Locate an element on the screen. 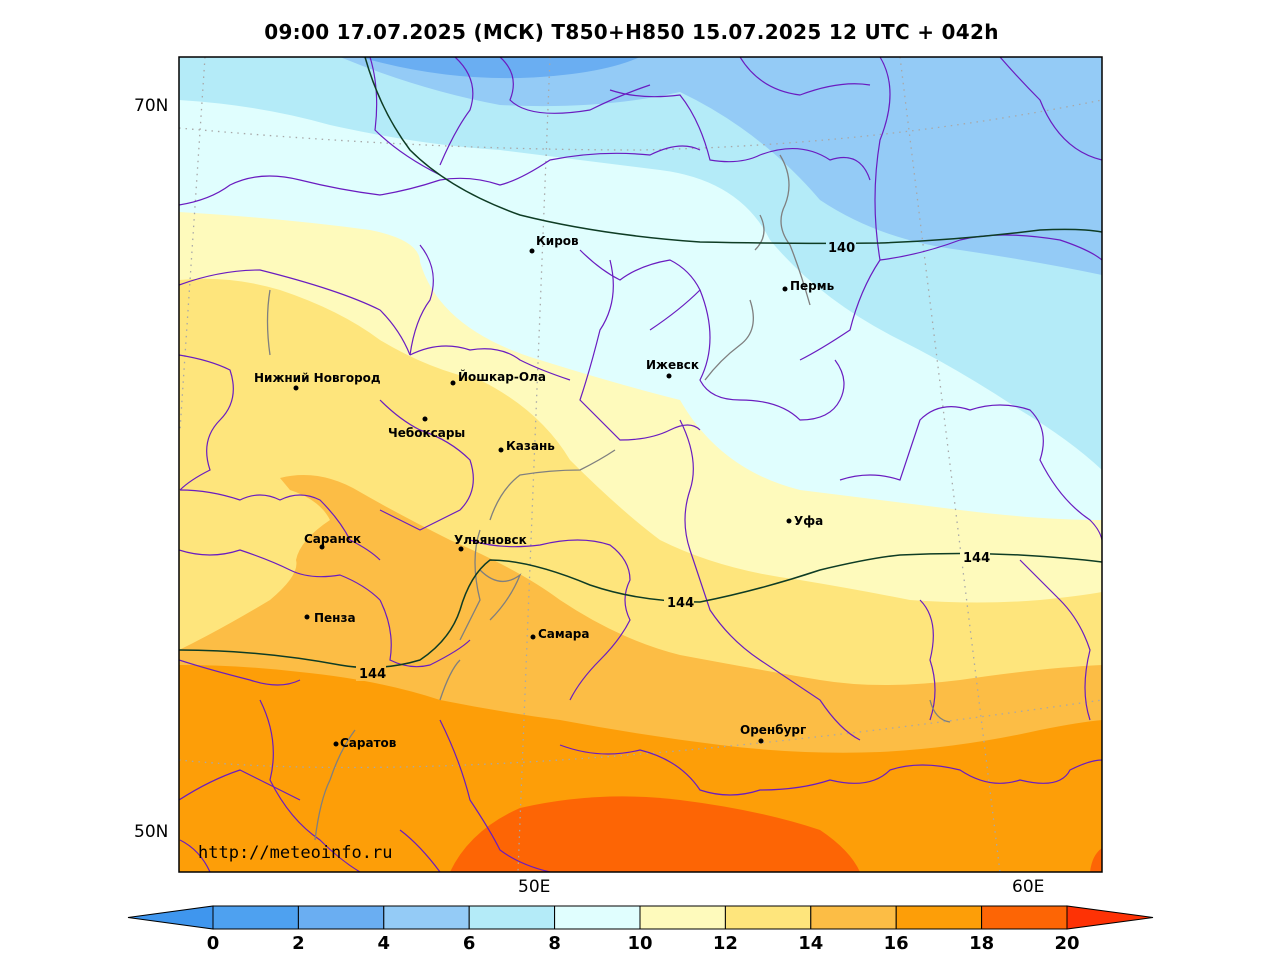  colorbar-tick-label: 20 is located at coordinates (1066, 943).